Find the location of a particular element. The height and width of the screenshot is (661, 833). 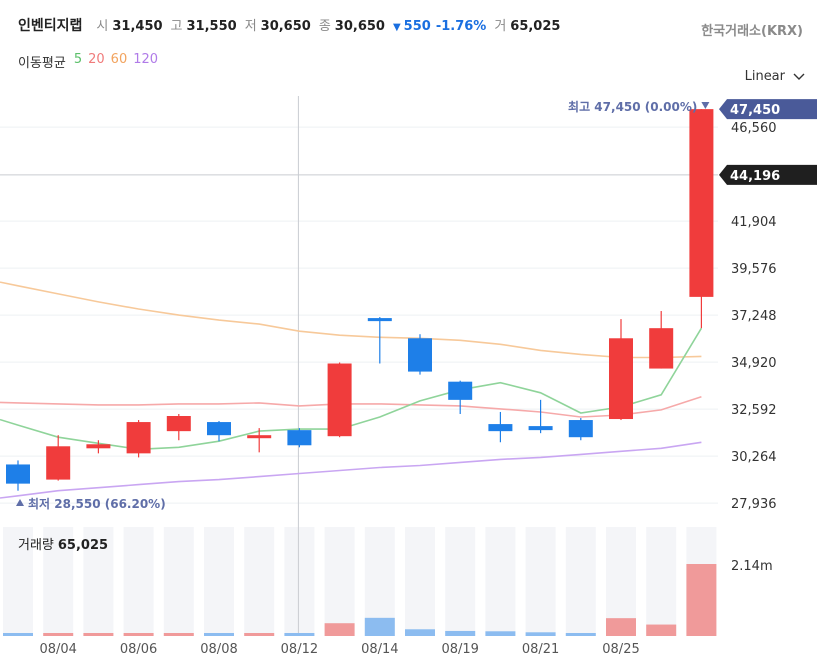

lowest-marker-icon is located at coordinates (20, 502).